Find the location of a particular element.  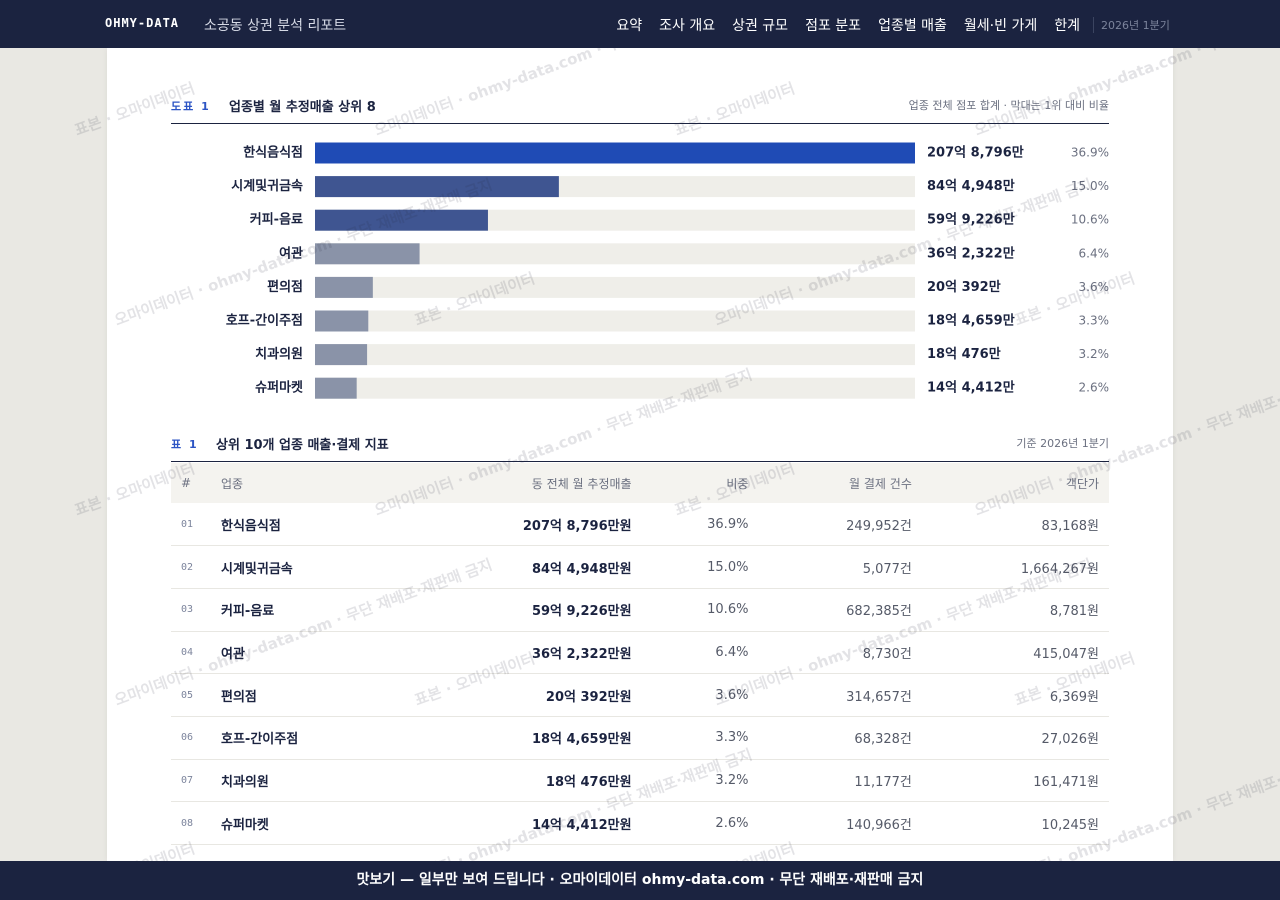

table-cell: 슈퍼마켓 is located at coordinates (304, 823).